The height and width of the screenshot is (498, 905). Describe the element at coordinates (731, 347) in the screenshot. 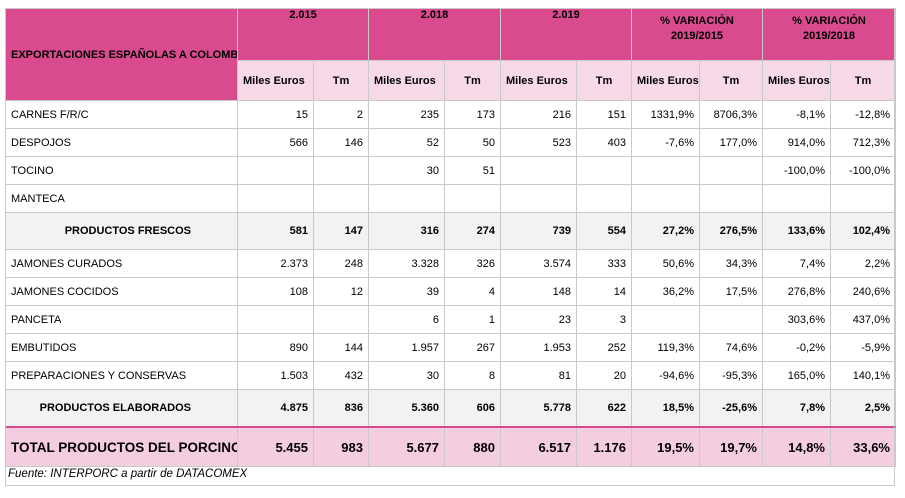

I see `cell-value: 74,6%` at that location.